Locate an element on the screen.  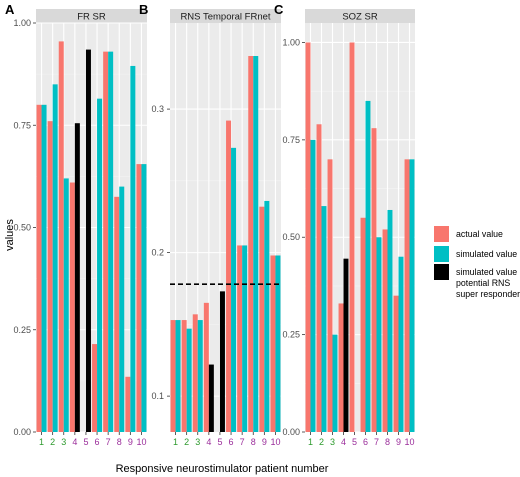
y-axis-title: values is located at coordinates (10, 235).